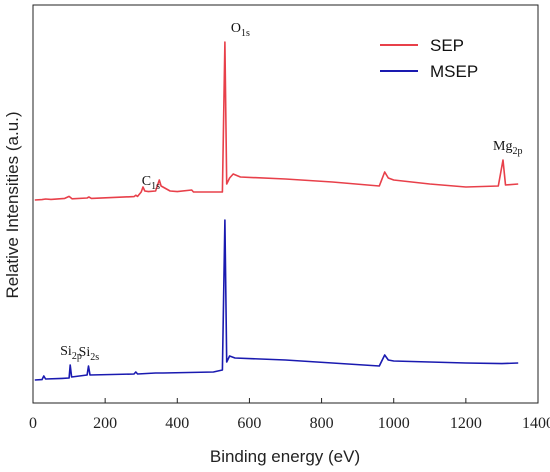 The width and height of the screenshot is (550, 472). Describe the element at coordinates (322, 423) in the screenshot. I see `x-tick-label: 800` at that location.